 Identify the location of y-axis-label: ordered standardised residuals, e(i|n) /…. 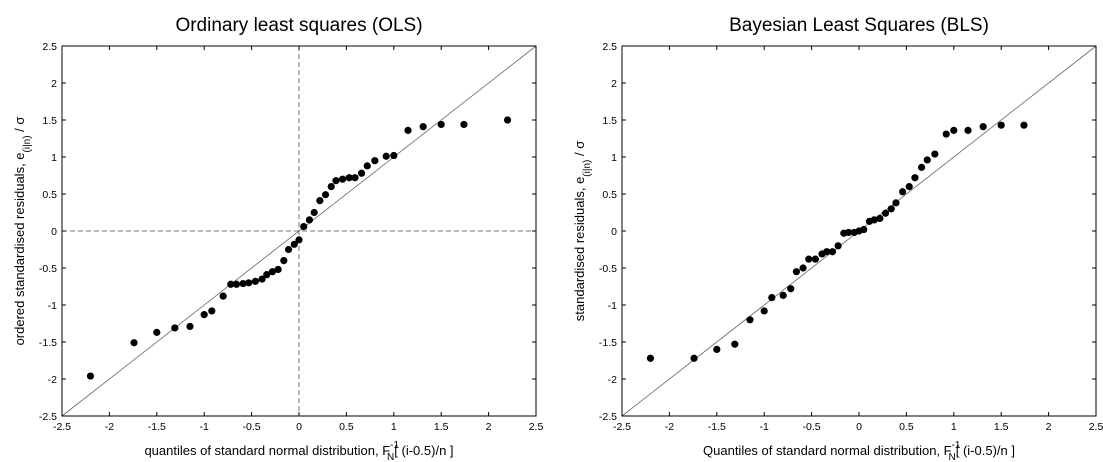
(22, 231).